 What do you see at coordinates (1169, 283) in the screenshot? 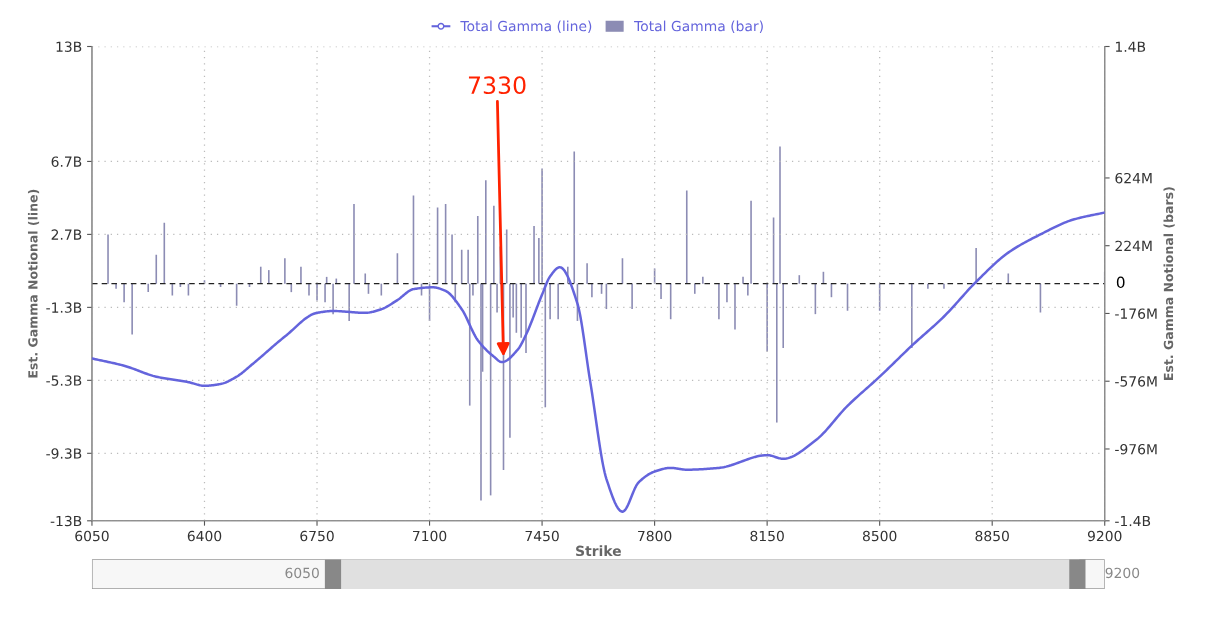
I see `y2-axis-title: Est. Gamma Notional (bars)` at bounding box center [1169, 283].